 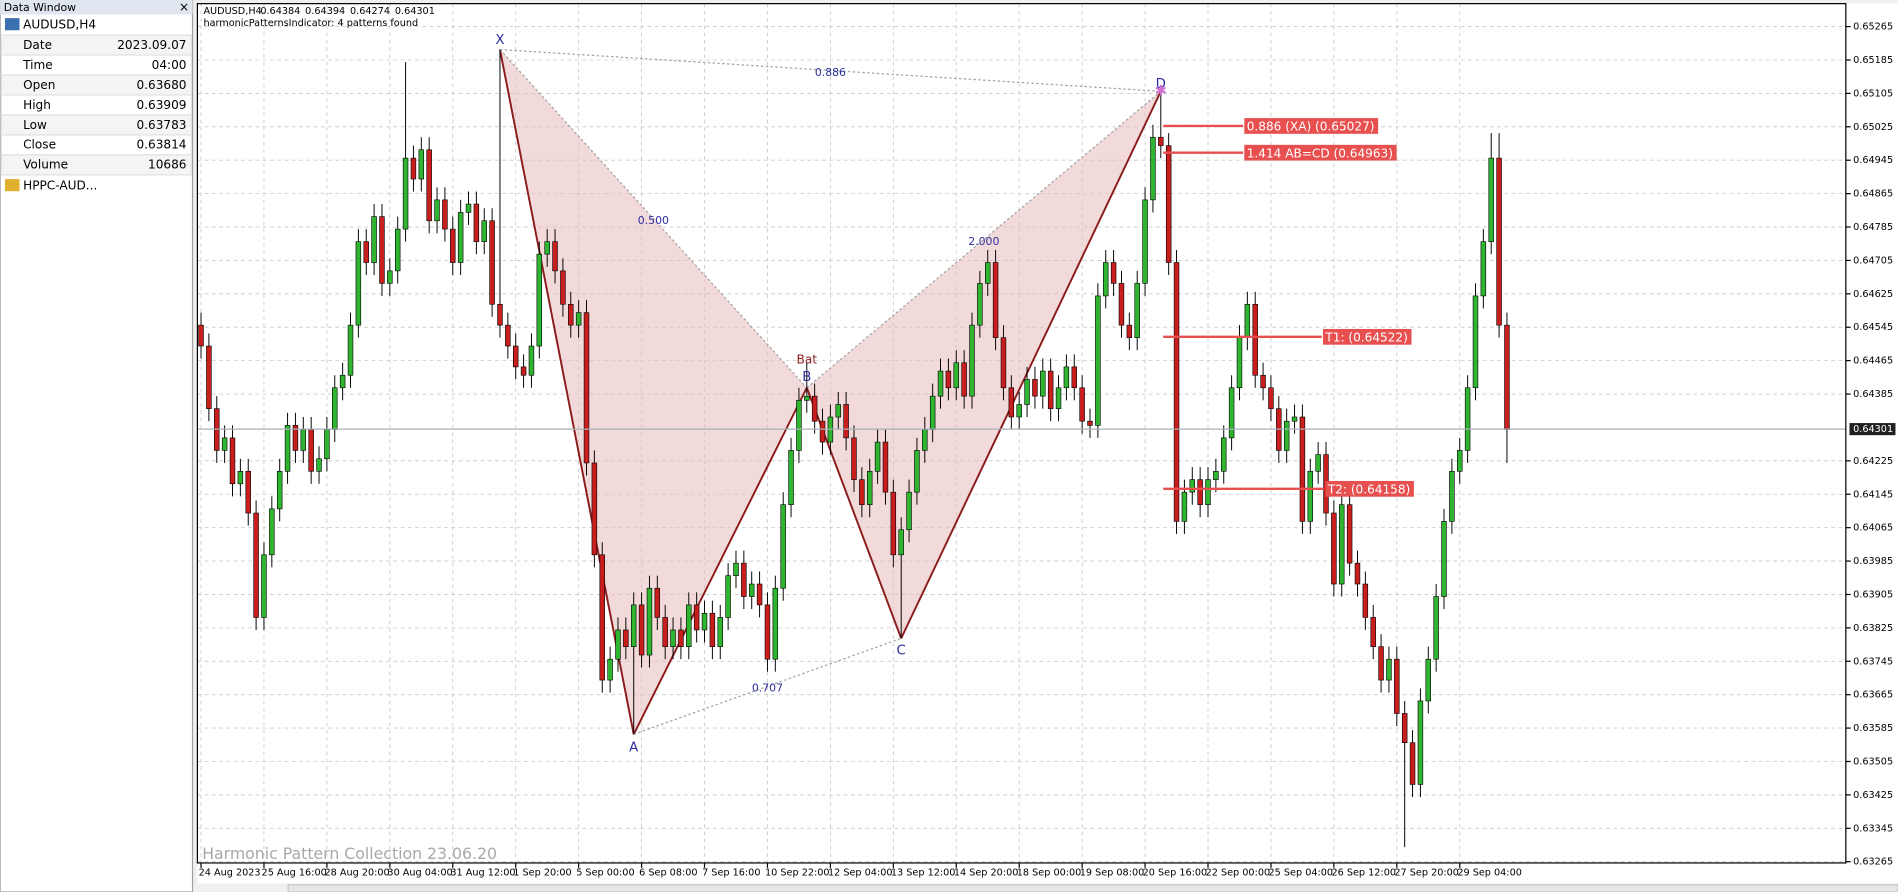 What do you see at coordinates (1031, 364) in the screenshot?
I see `pattern-leg` at bounding box center [1031, 364].